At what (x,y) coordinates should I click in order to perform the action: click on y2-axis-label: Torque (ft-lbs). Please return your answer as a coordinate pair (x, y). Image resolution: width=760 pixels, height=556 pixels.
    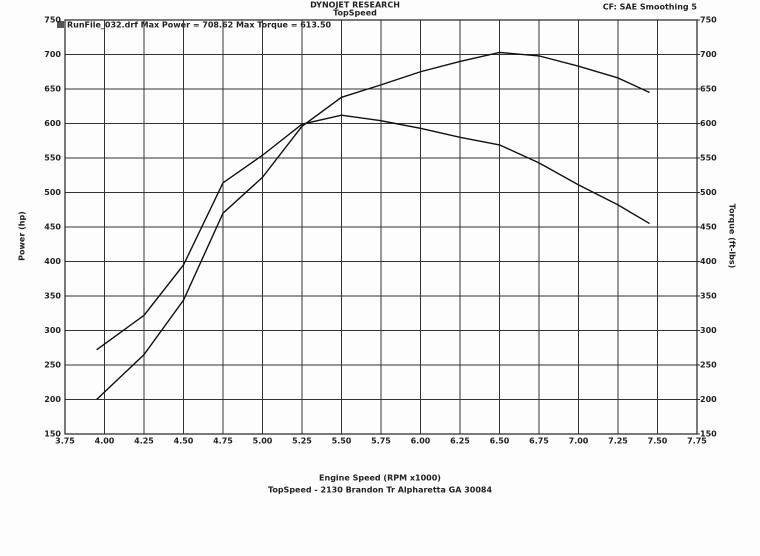
    Looking at the image, I should click on (732, 236).